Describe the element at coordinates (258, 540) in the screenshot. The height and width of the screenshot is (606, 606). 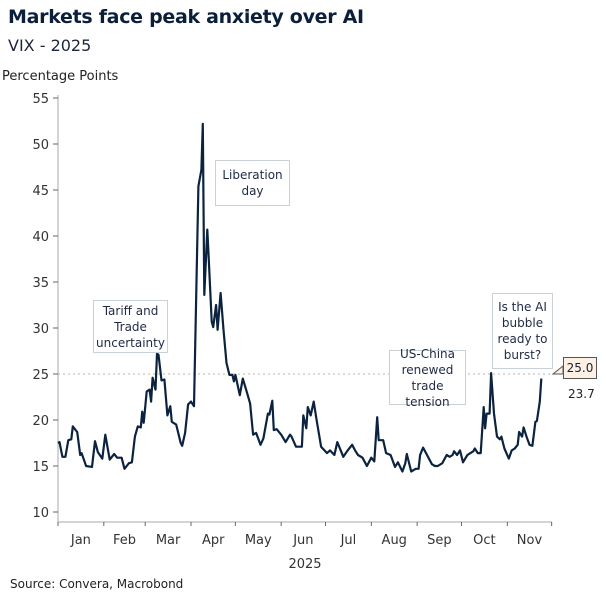
I see `x-tick-label: May` at that location.